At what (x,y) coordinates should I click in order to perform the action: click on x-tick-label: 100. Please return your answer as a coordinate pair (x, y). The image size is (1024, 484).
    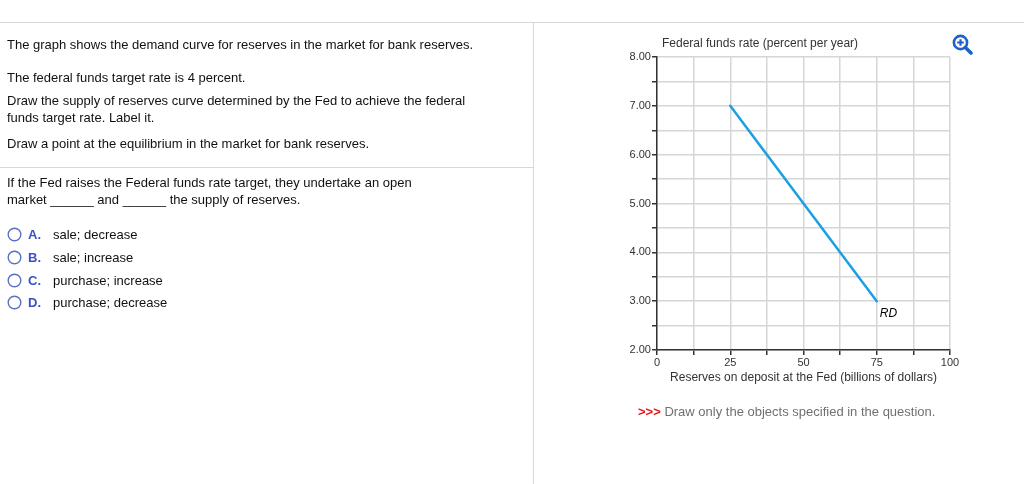
    Looking at the image, I should click on (950, 361).